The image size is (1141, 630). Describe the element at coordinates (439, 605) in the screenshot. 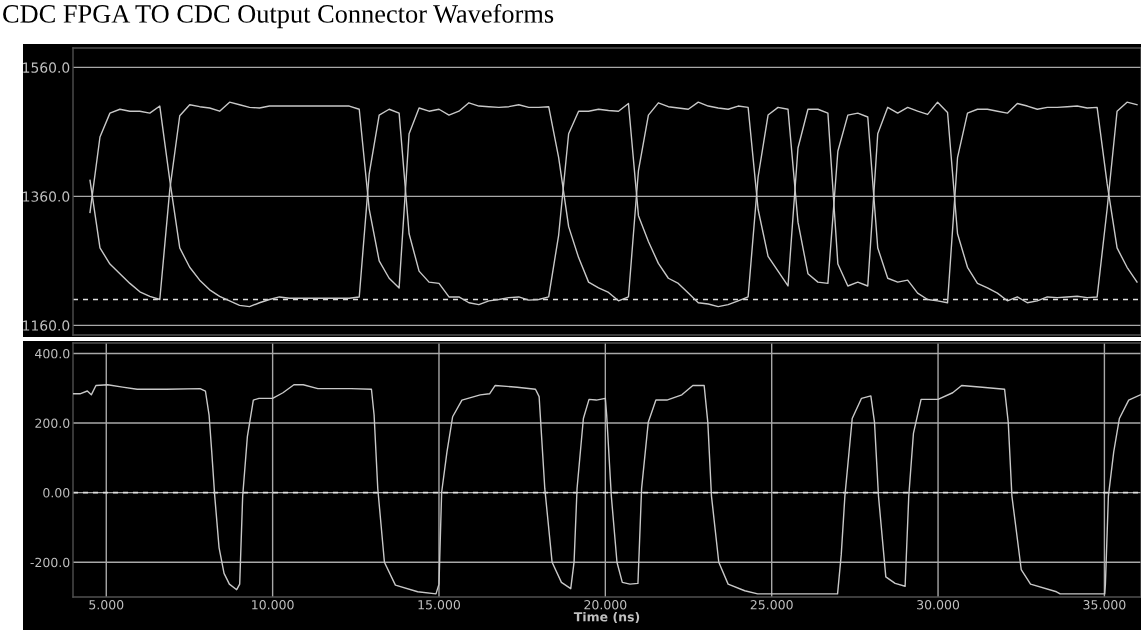

I see `x-tick-label: 15.000` at that location.